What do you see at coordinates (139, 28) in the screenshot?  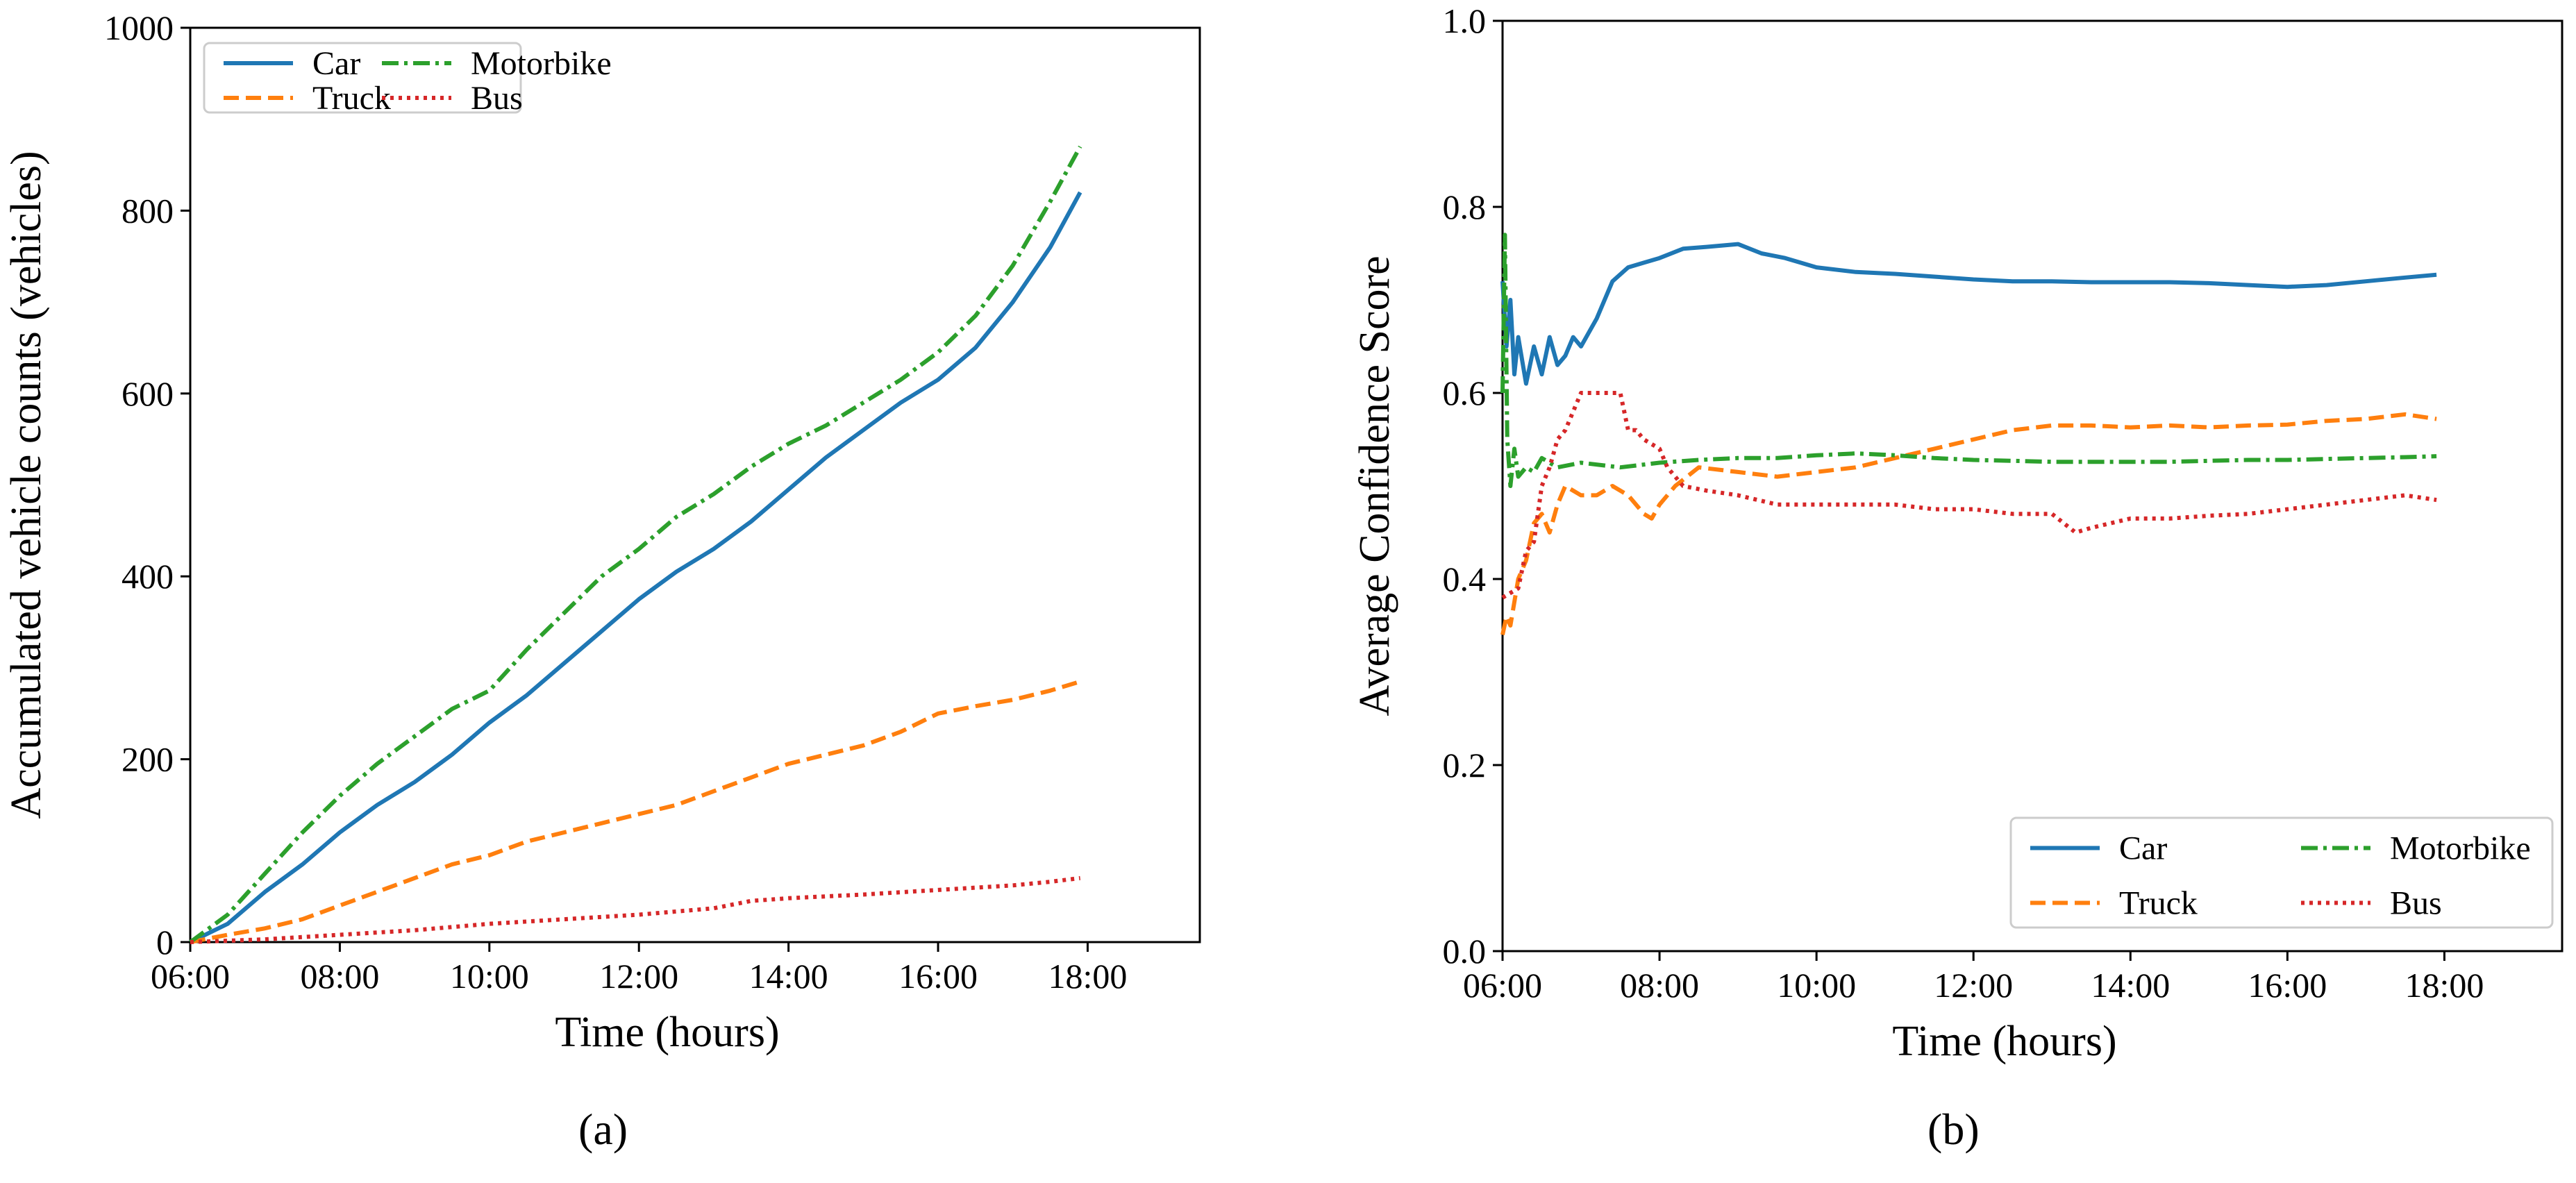 I see `y-tick-label: 1000` at bounding box center [139, 28].